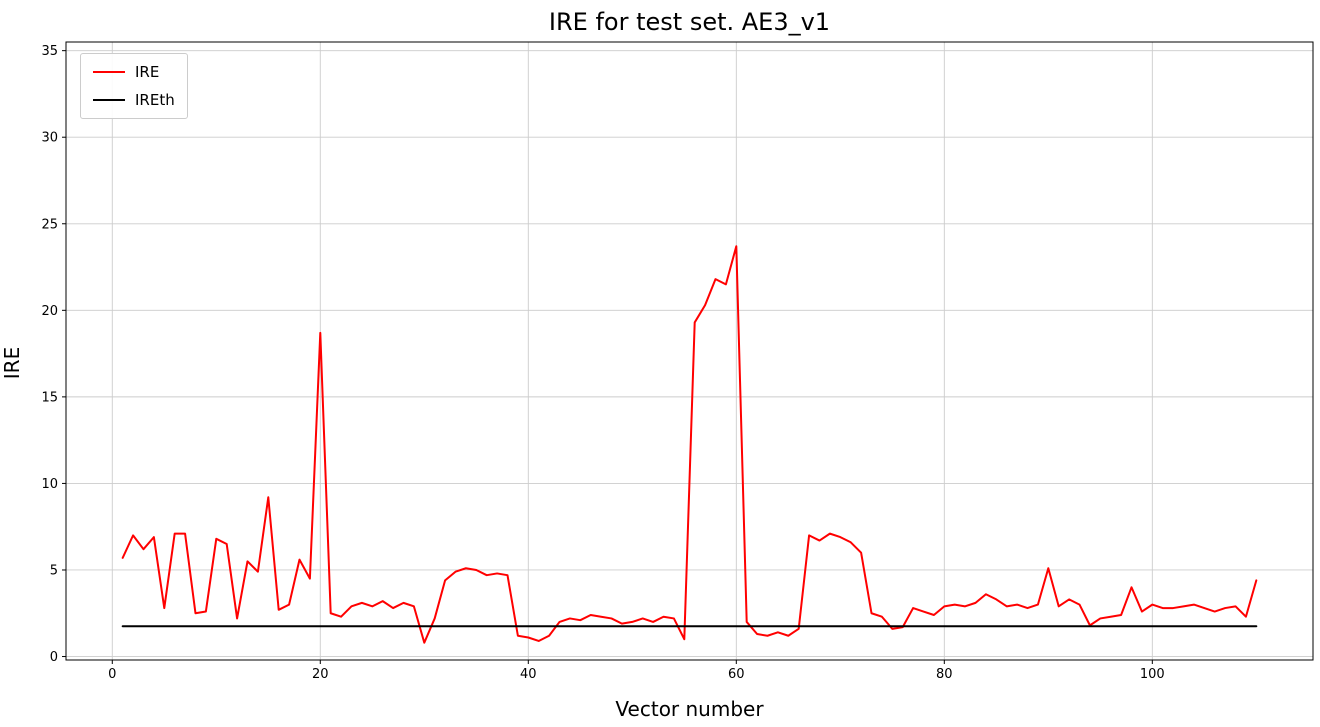 The height and width of the screenshot is (727, 1320). Describe the element at coordinates (109, 72) in the screenshot. I see `legend-line-sample-ire` at that location.